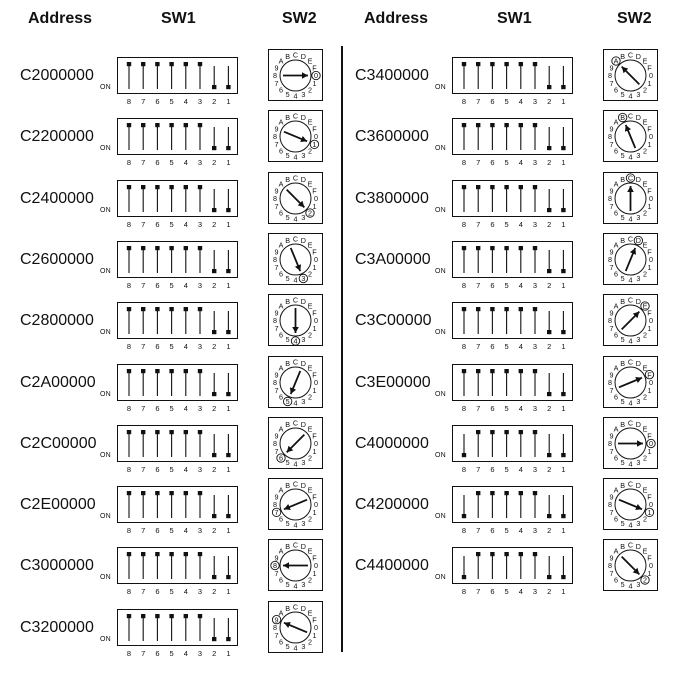  I want to click on dip-position-label: 3, so click(535, 346).